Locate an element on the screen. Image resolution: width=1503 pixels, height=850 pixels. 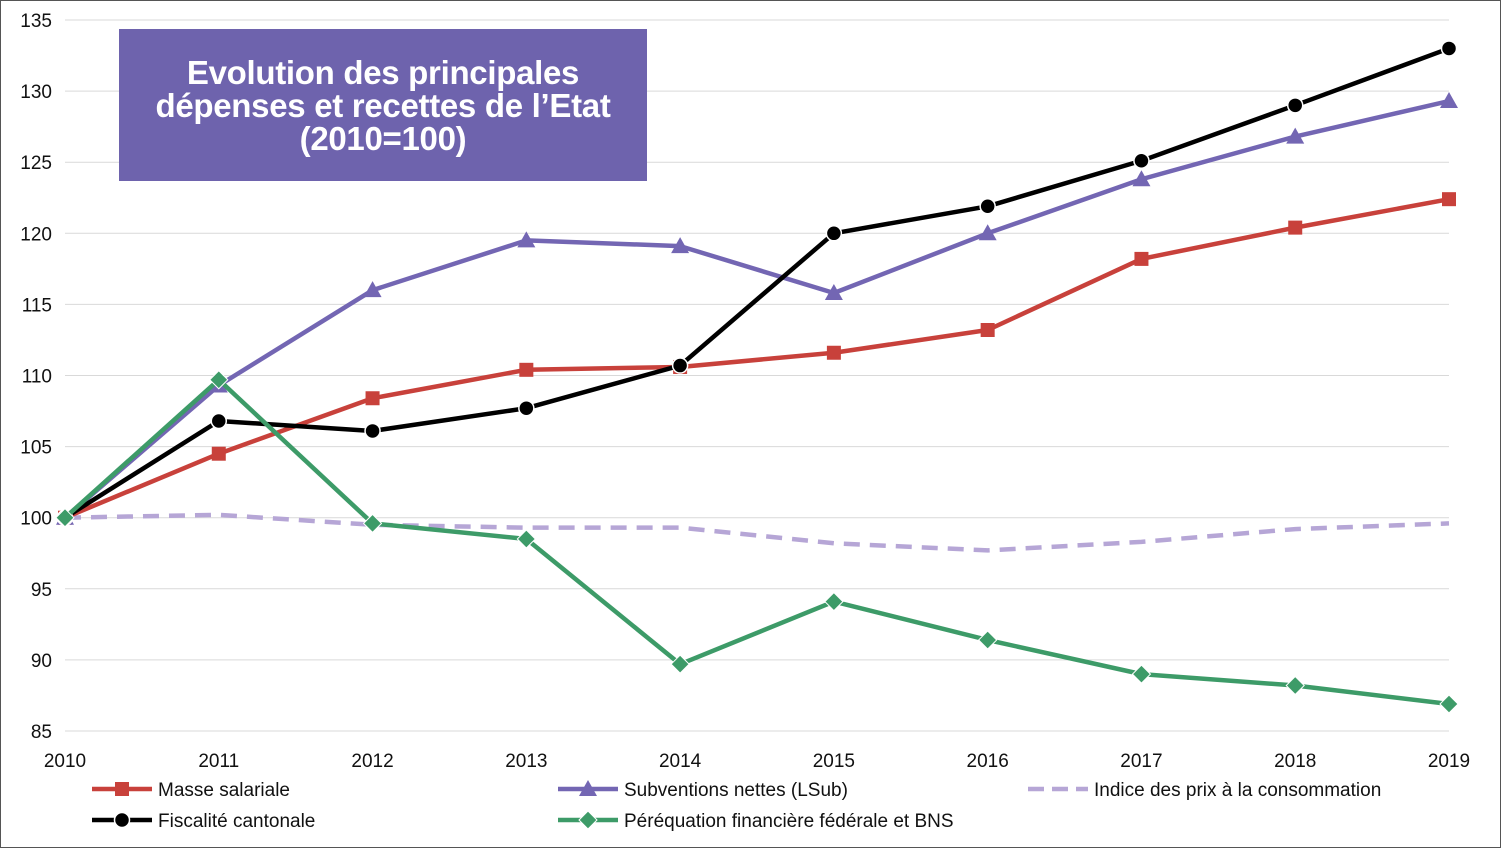
y-tick-label: 135 is located at coordinates (36, 21).